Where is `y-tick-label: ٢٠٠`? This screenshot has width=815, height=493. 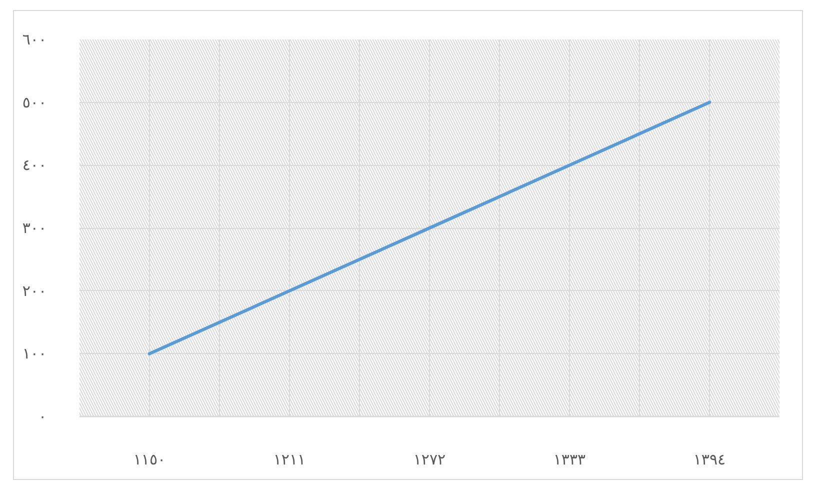
y-tick-label: ٢٠٠ is located at coordinates (34, 291).